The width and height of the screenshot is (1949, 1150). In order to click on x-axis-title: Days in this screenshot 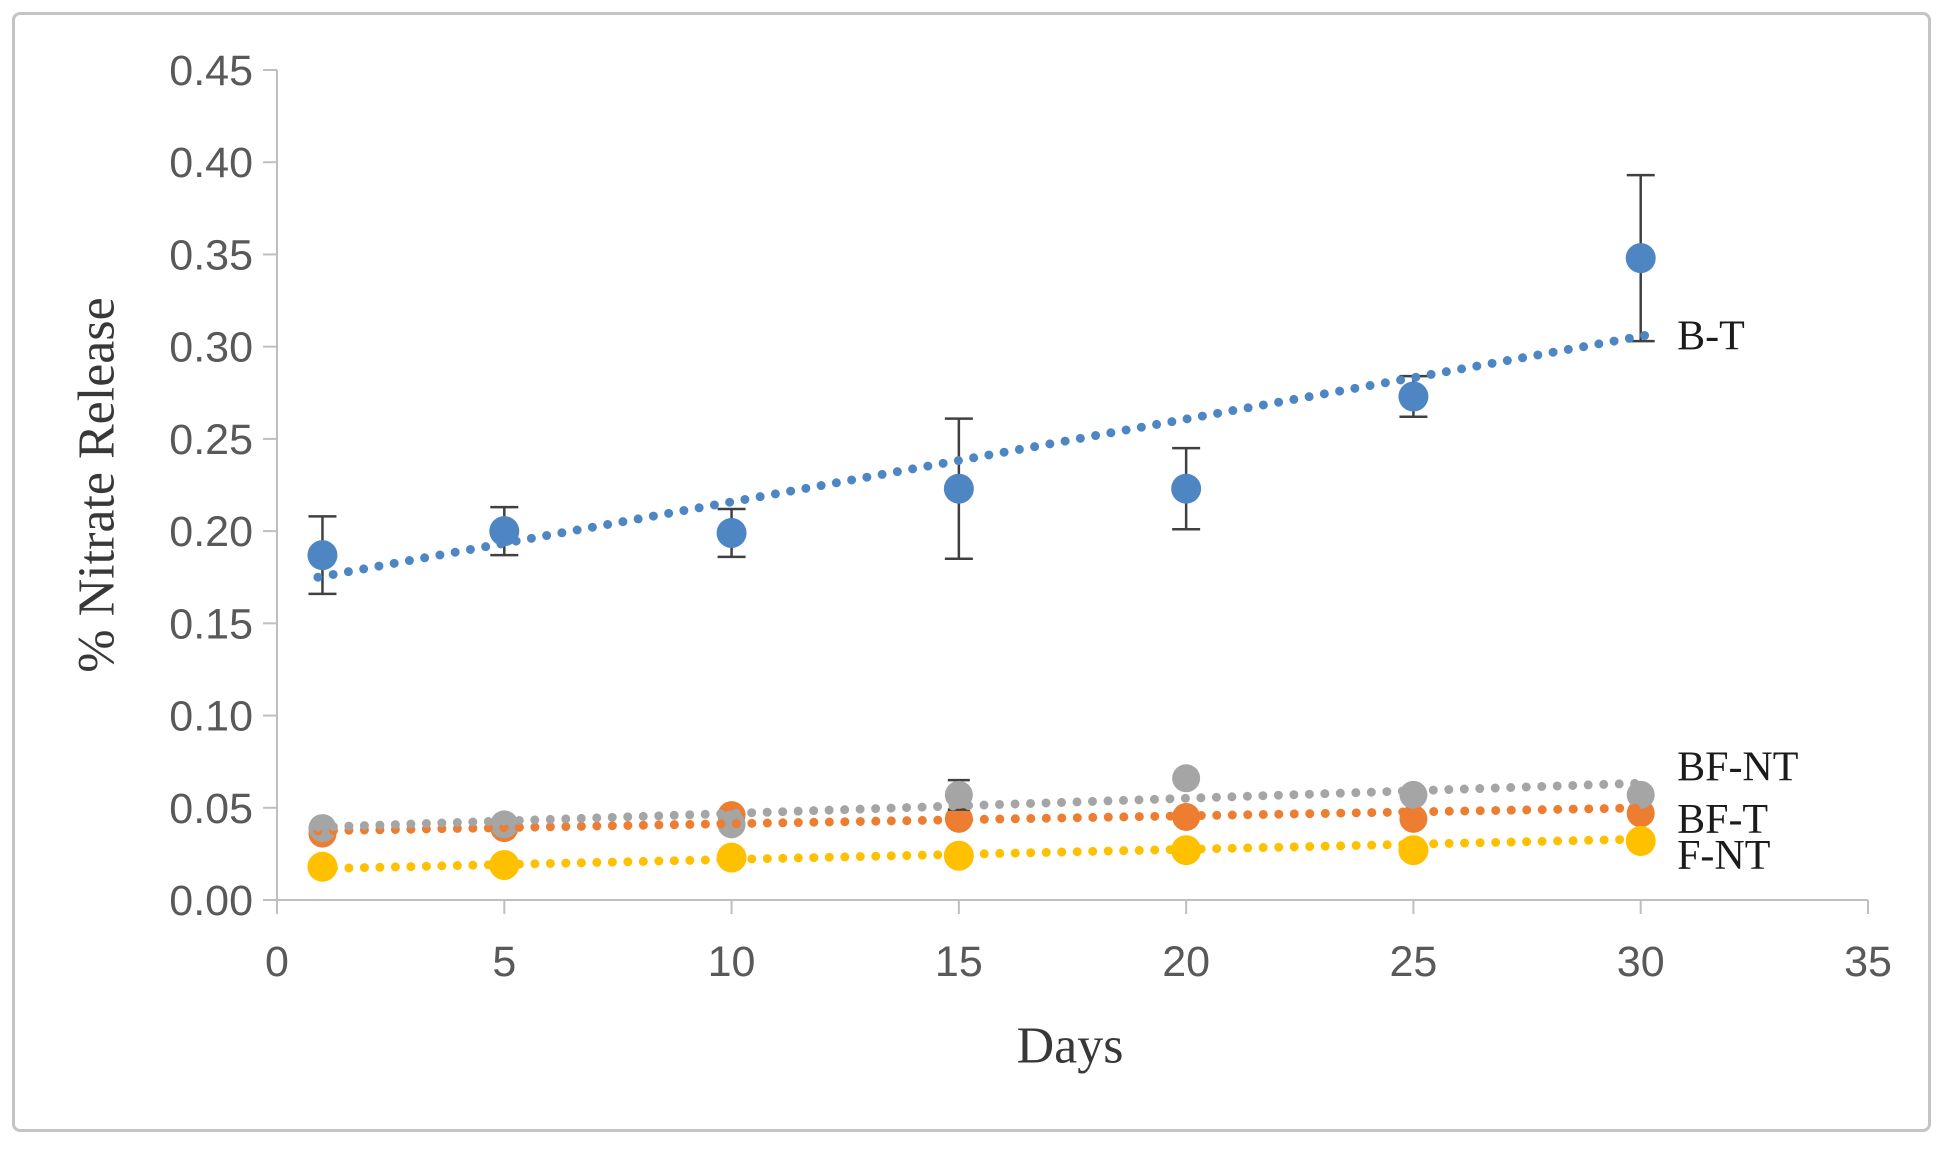, I will do `click(1070, 1046)`.